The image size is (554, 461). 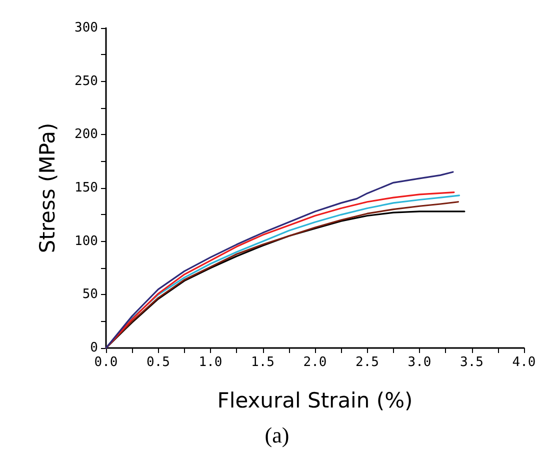 I want to click on x-tick-label: 1.5, so click(x=262, y=362).